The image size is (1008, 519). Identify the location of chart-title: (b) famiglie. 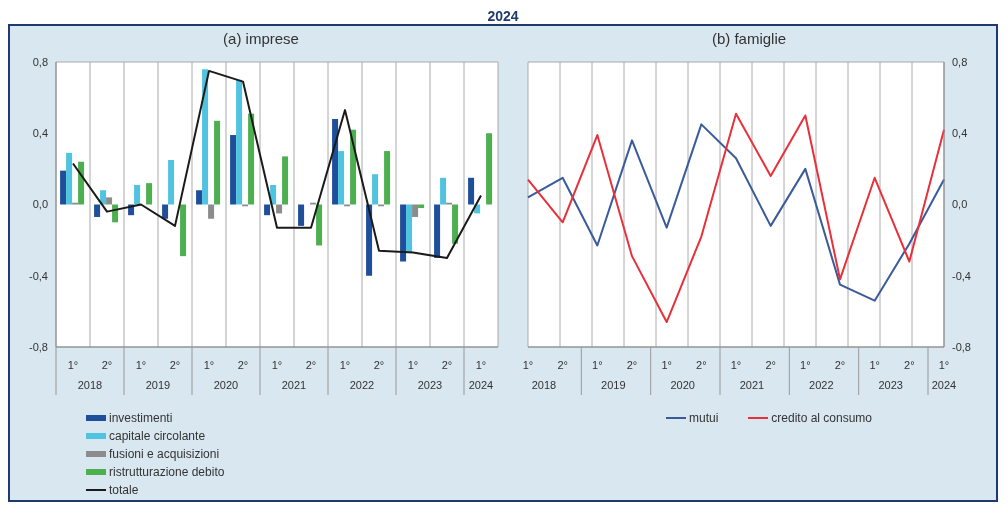
(749, 39).